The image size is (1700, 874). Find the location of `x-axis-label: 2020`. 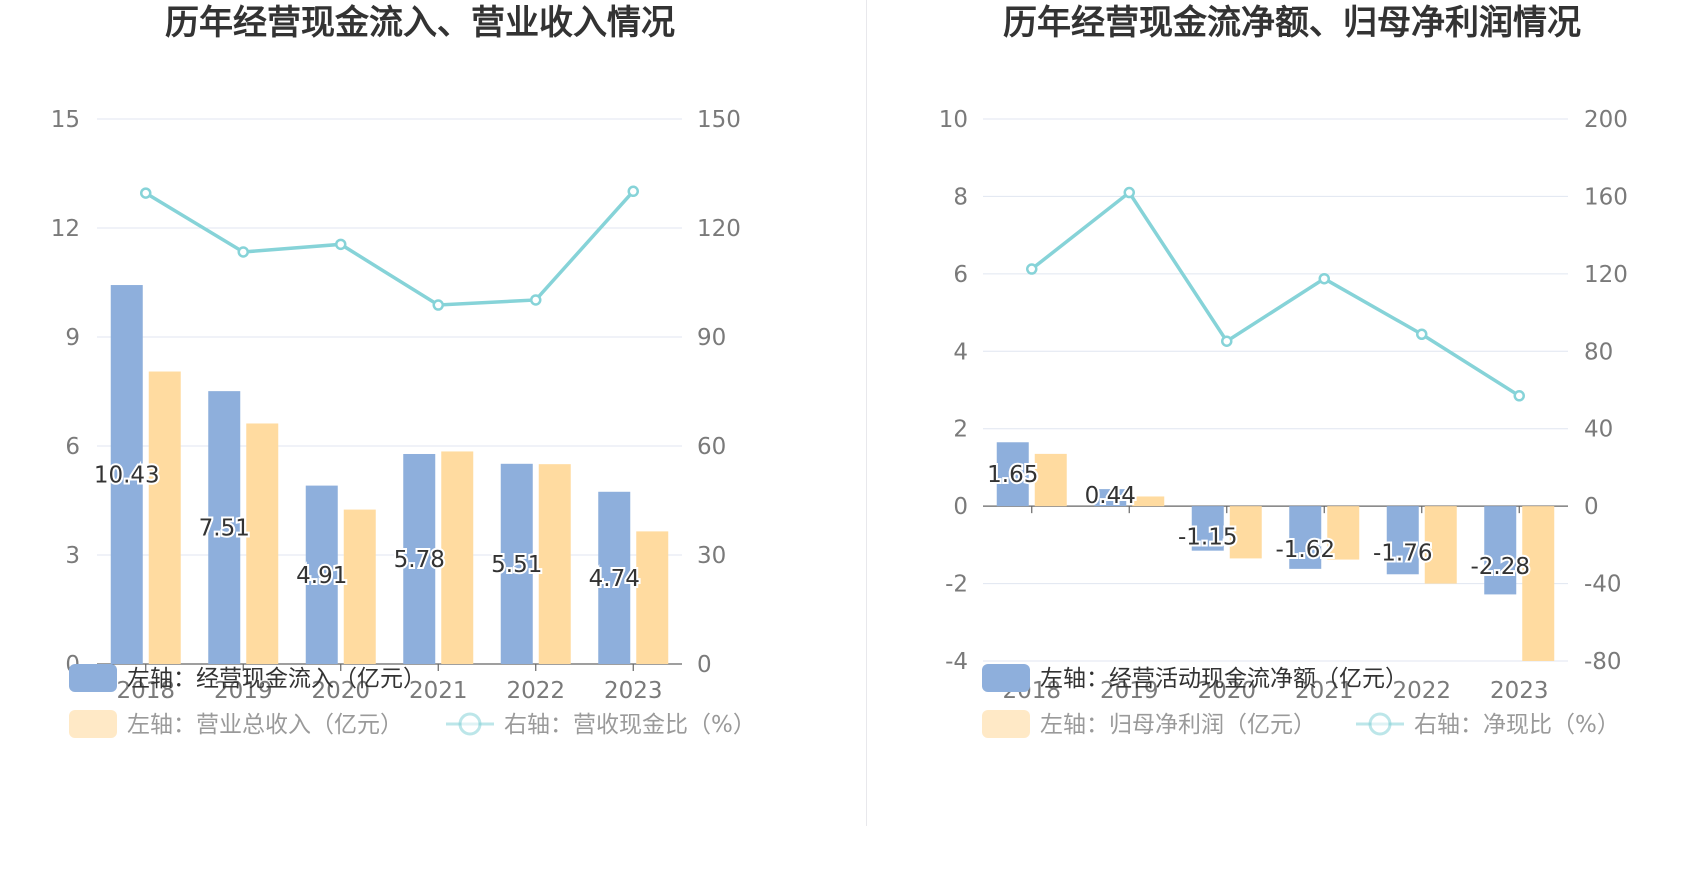

x-axis-label: 2020 is located at coordinates (340, 691).